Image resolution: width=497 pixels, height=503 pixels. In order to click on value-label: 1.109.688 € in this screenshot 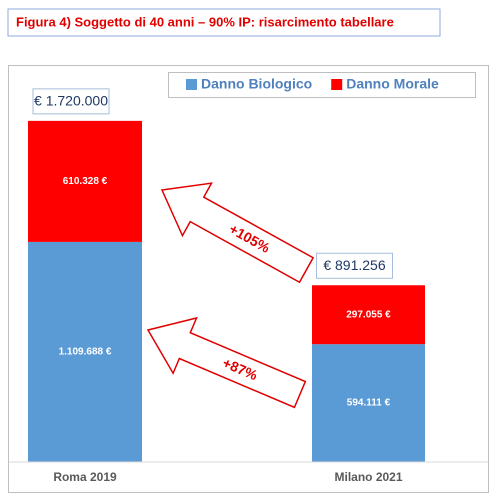, I will do `click(85, 352)`.